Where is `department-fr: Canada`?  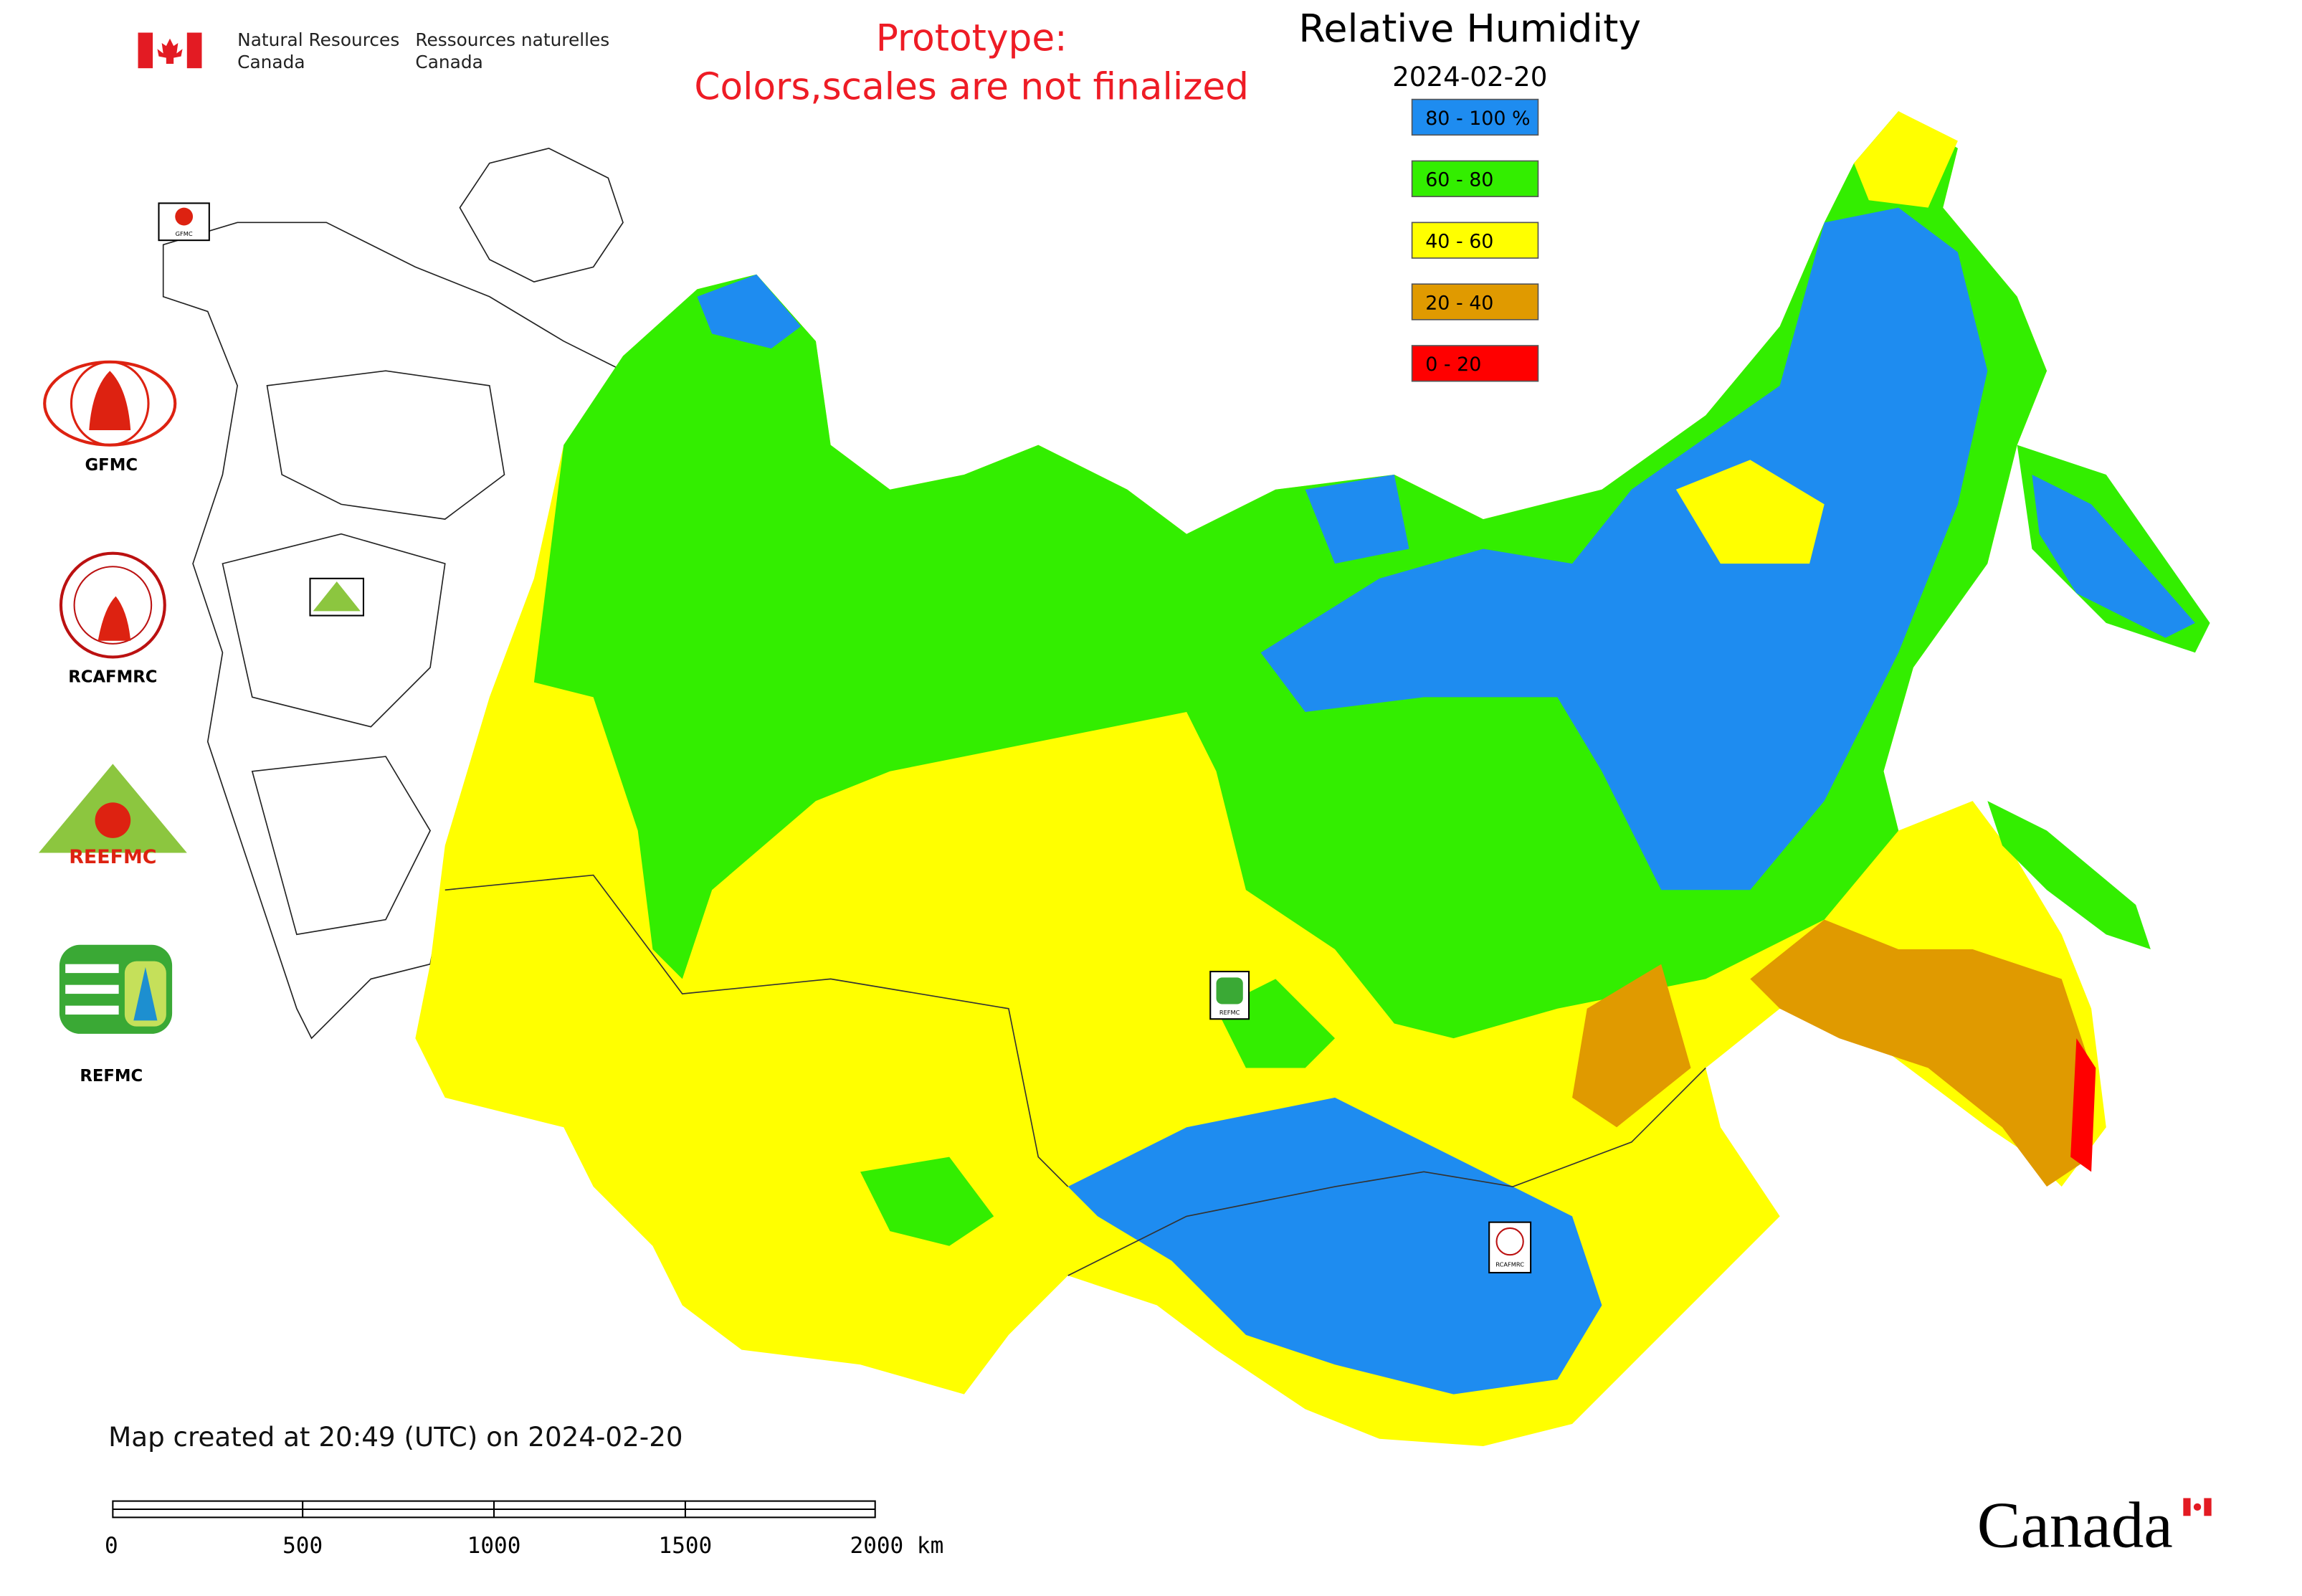
department-fr: Canada is located at coordinates (449, 62).